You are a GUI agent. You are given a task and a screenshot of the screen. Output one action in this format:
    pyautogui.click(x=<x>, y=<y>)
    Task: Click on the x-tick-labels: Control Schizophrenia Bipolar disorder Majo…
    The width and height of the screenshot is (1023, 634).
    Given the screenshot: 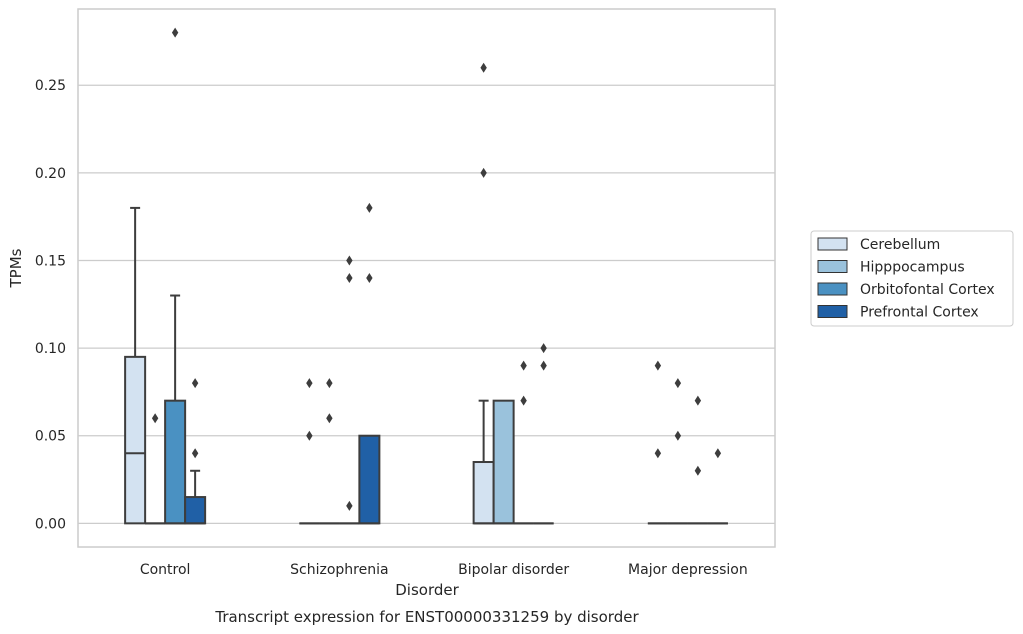 What is the action you would take?
    pyautogui.click(x=444, y=570)
    